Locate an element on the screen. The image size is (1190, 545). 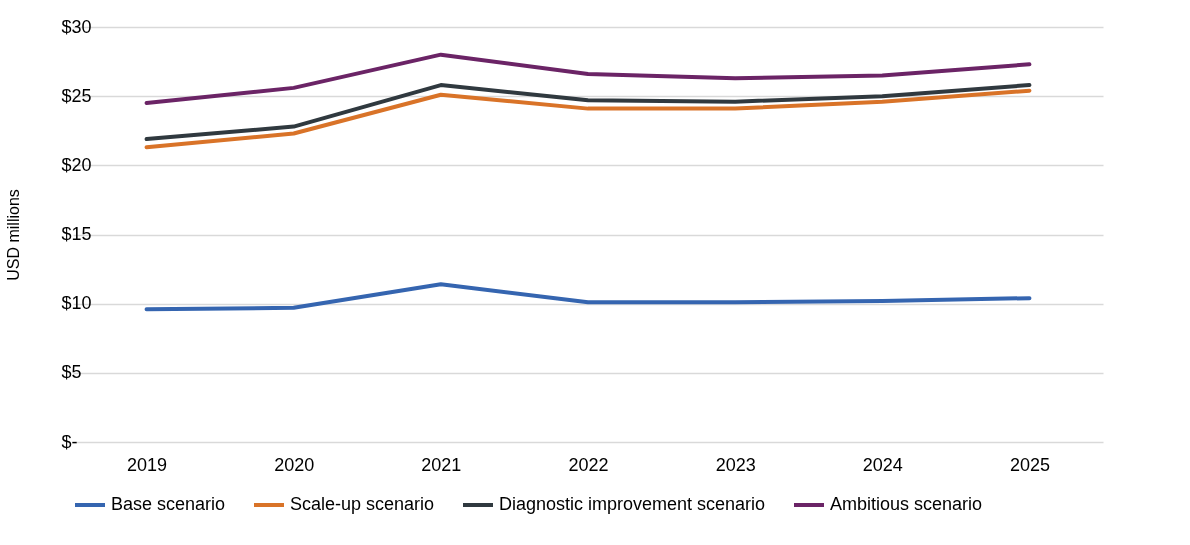
y-tick-label: $20 is located at coordinates (76, 164).